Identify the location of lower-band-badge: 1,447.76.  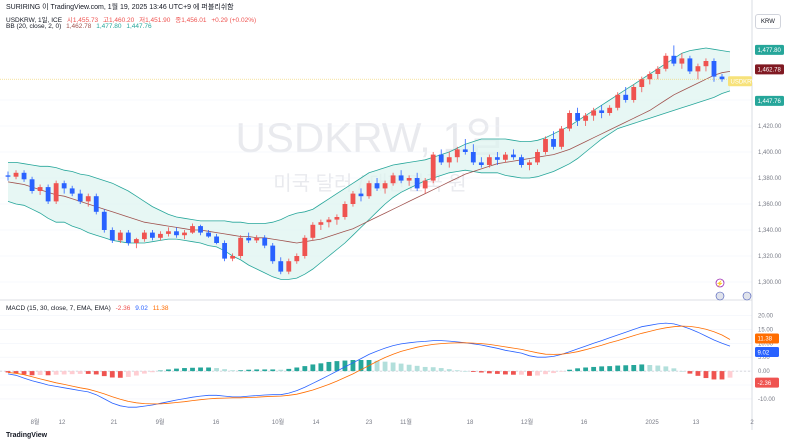
(769, 100).